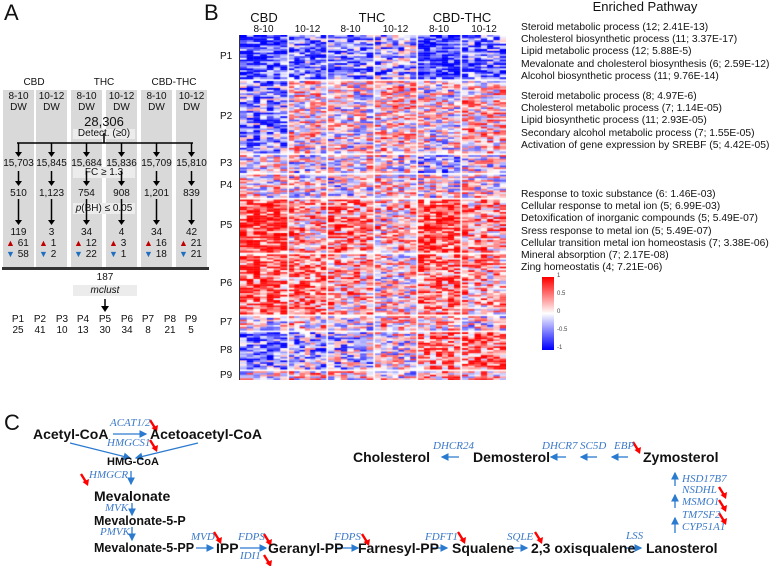 This screenshot has width=777, height=566. Describe the element at coordinates (170, 319) in the screenshot. I see `cluster-name: P8` at that location.